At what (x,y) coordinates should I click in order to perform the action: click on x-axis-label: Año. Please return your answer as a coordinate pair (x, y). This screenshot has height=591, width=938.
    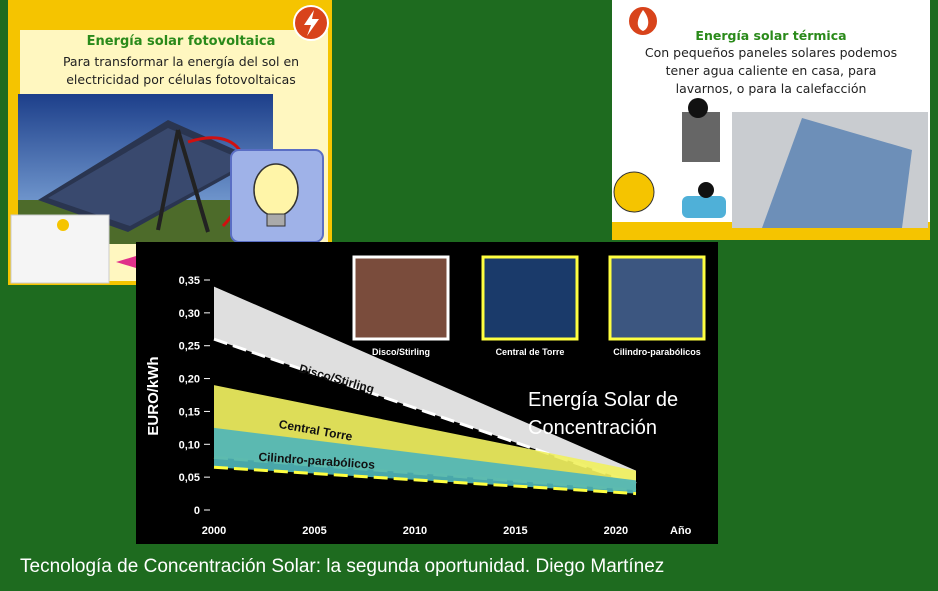
    Looking at the image, I should click on (681, 531).